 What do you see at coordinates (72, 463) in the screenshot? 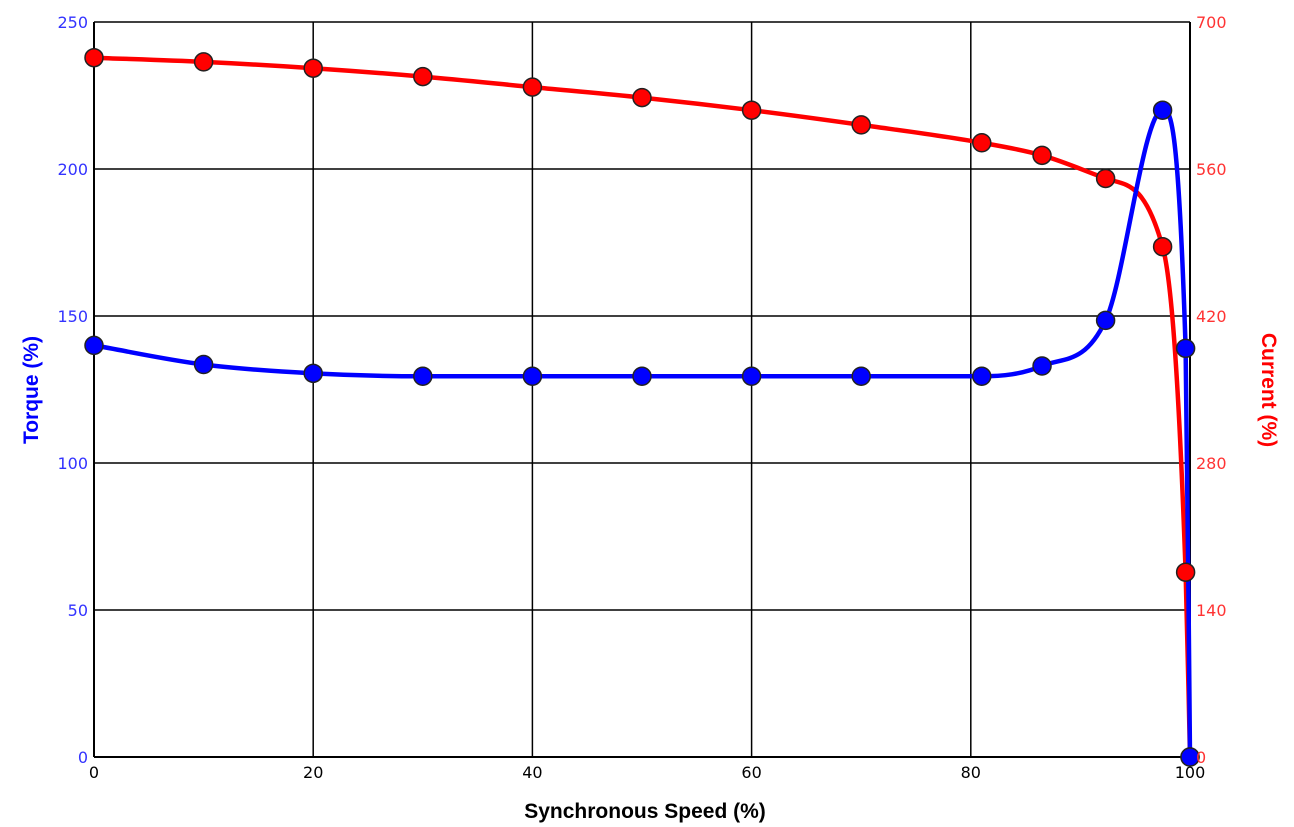
I see `y-left-tick-label: 100` at bounding box center [72, 463].